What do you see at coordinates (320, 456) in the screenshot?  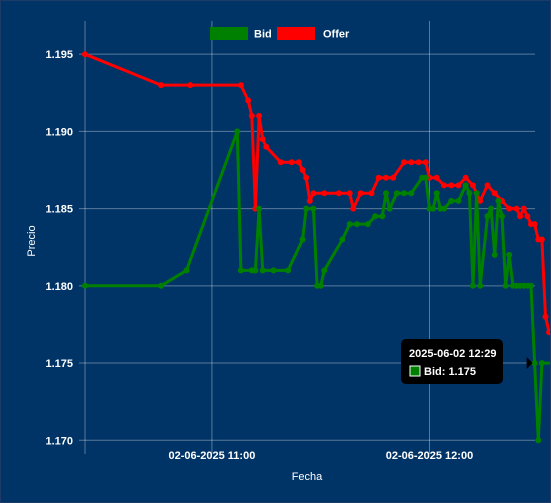 I see `x-axis-ticks: 02-06-2025 11:00 02-06-2025 12:00` at bounding box center [320, 456].